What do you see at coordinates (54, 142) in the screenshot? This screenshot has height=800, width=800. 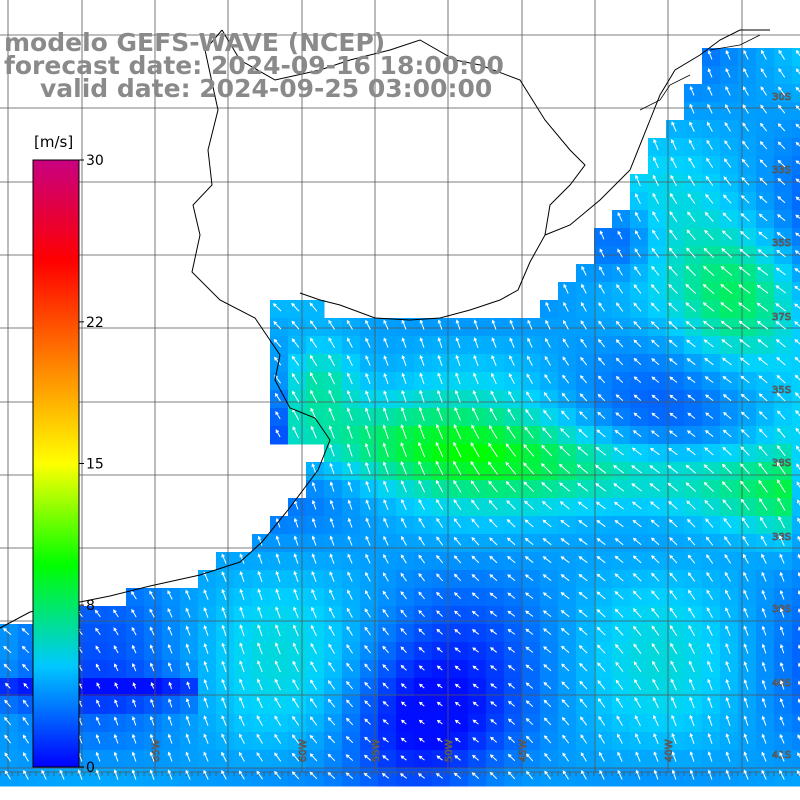 I see `colorbar-unit: [m/s]` at bounding box center [54, 142].